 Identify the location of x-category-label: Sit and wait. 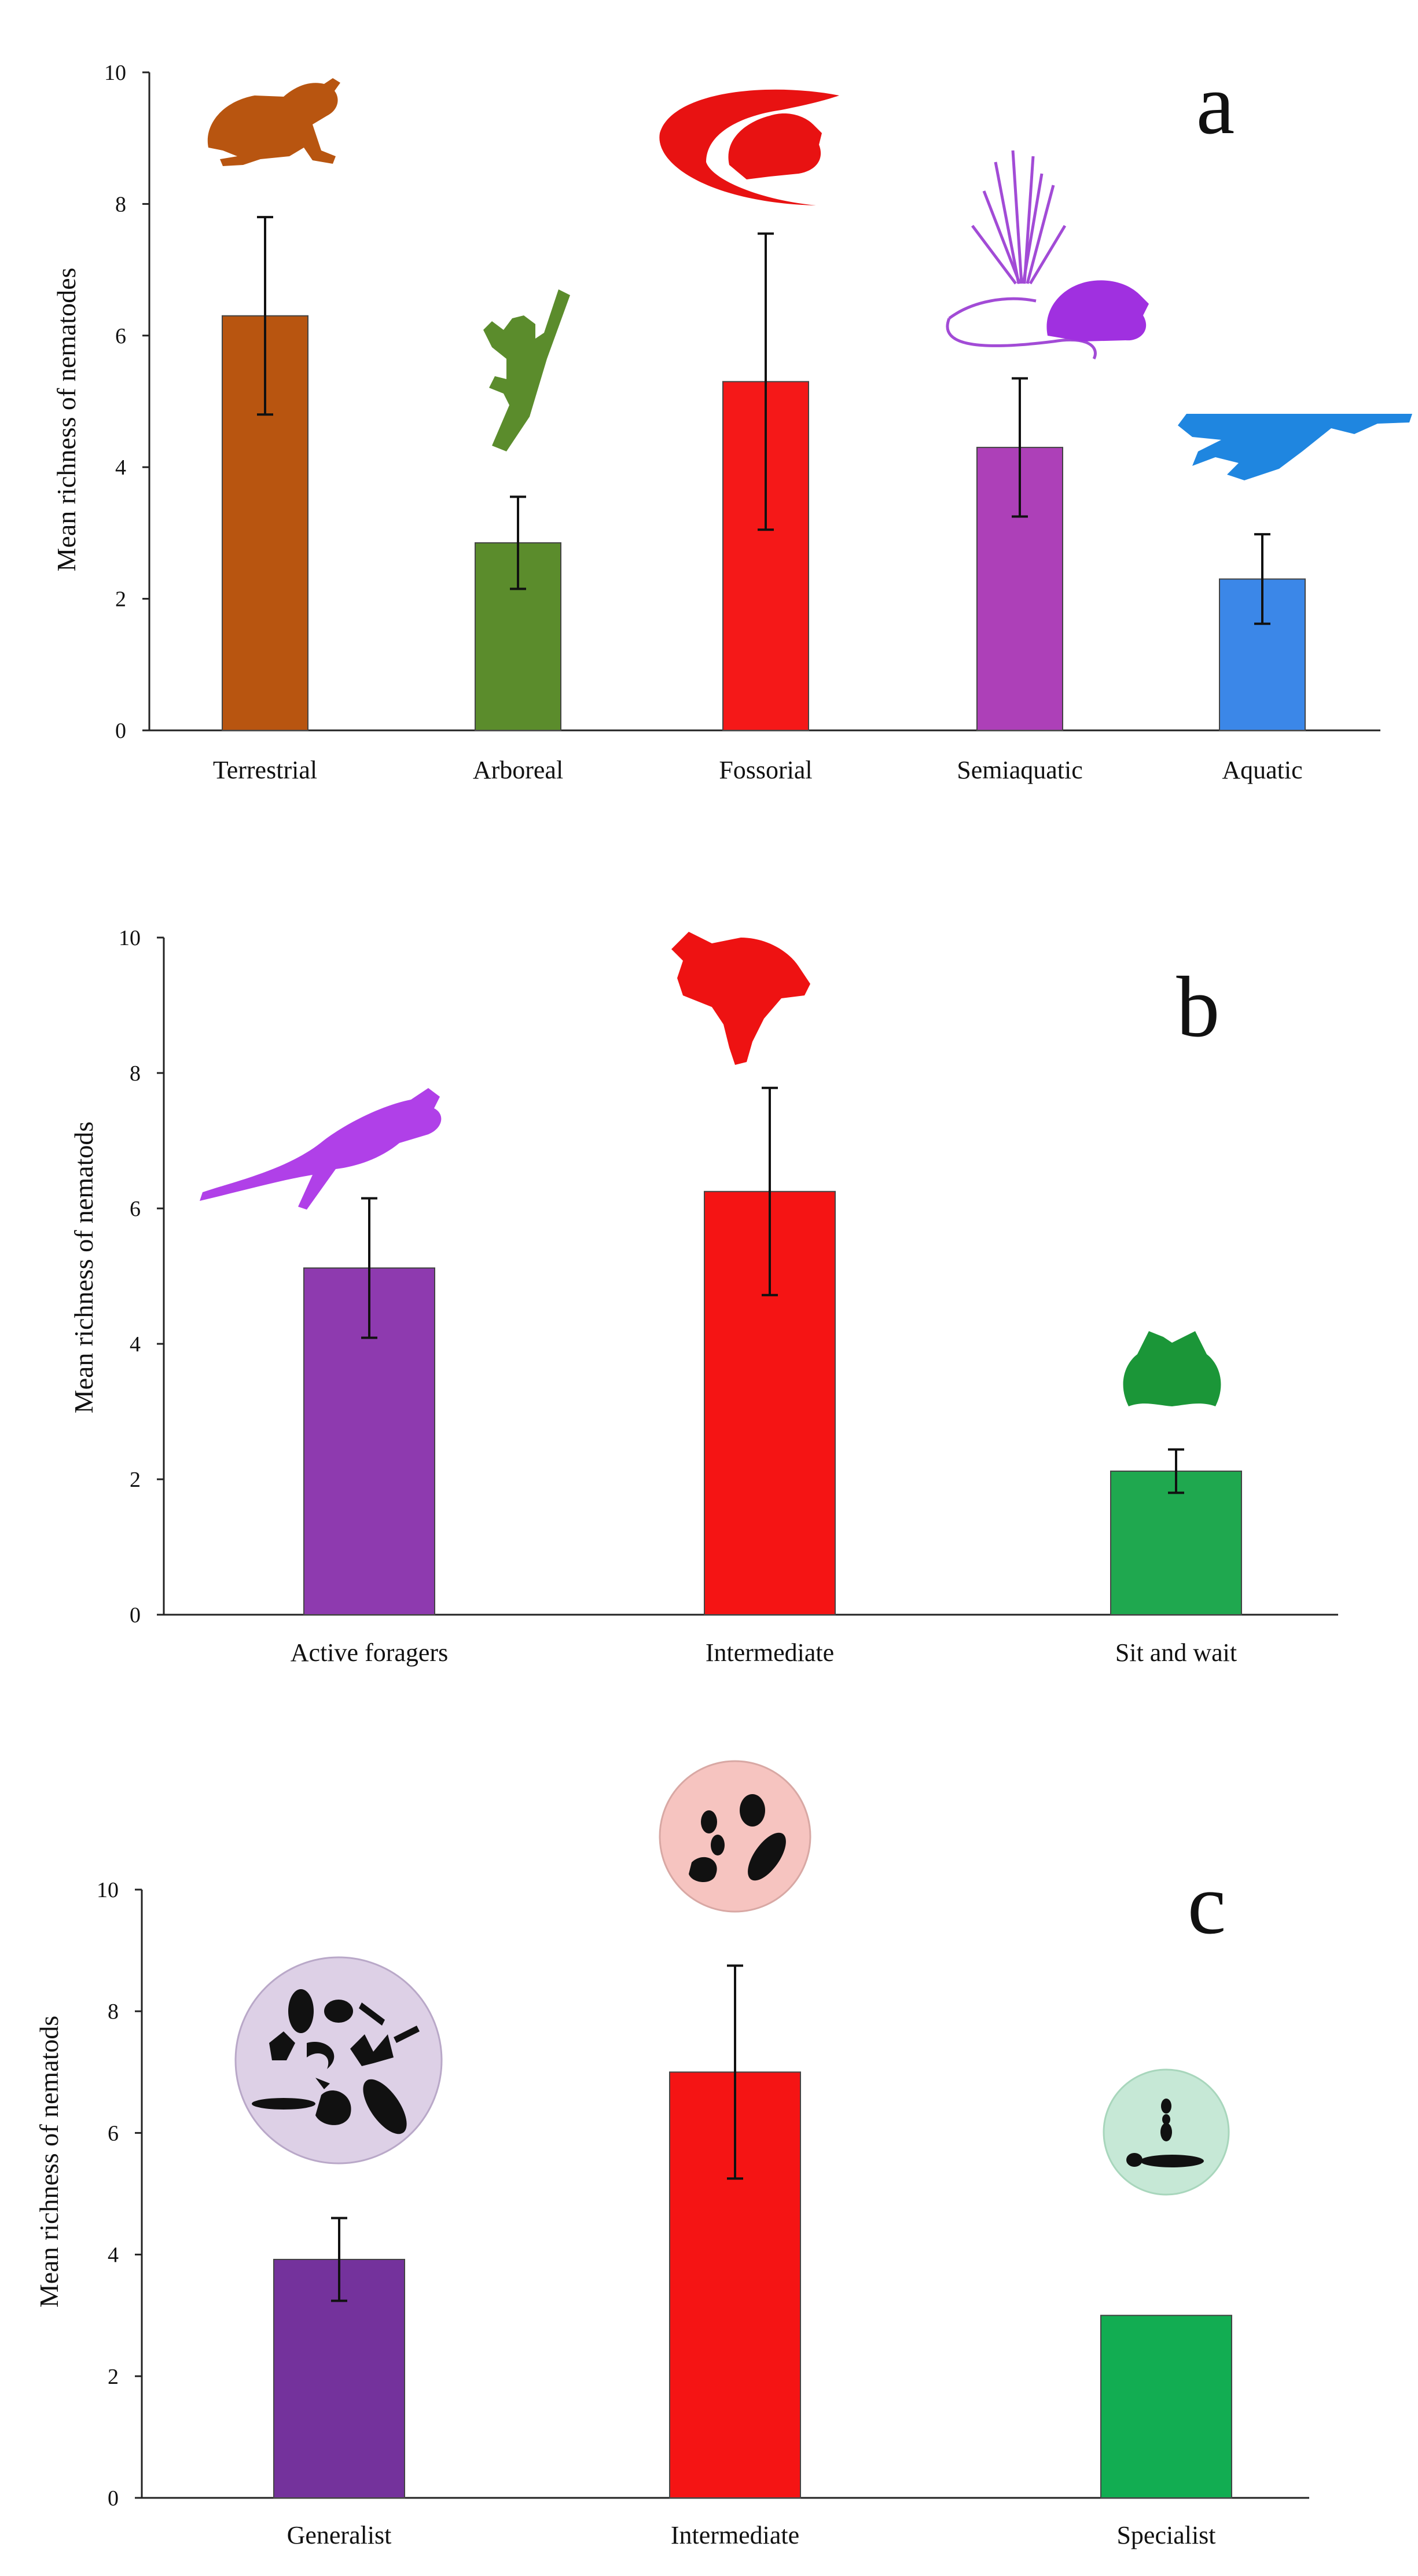
(1176, 1652).